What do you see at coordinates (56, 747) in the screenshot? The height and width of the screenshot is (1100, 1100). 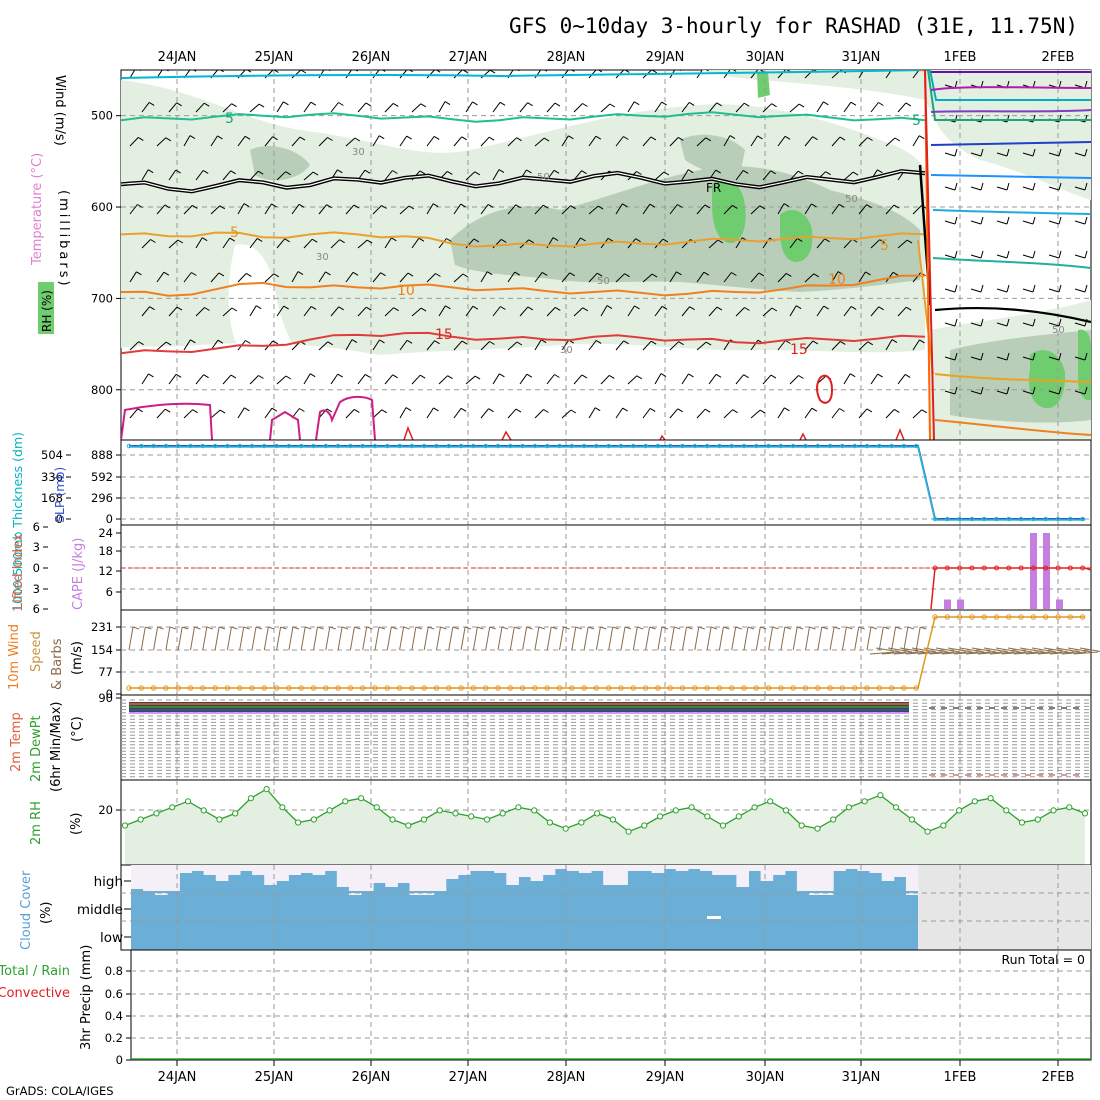 I see `temp2m-ylabel-3: (6hr Min/Max)` at bounding box center [56, 747].